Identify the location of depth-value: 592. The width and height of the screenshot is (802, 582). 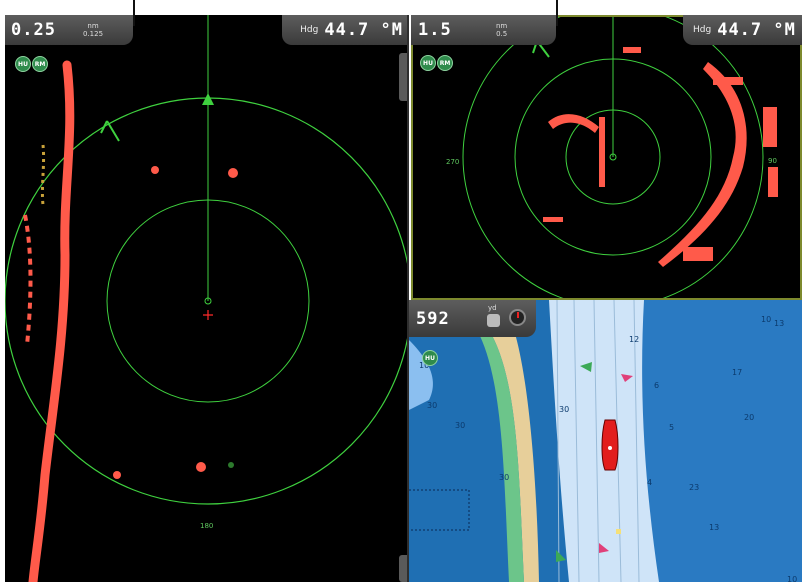
(433, 318).